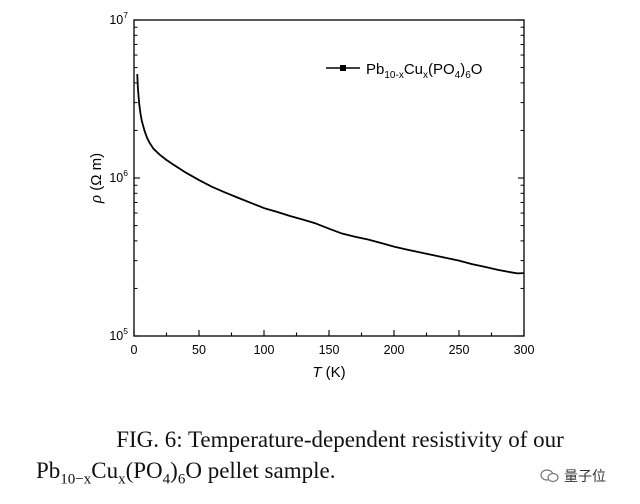 Image resolution: width=640 pixels, height=504 pixels. I want to click on x-tick-label: 0, so click(134, 350).